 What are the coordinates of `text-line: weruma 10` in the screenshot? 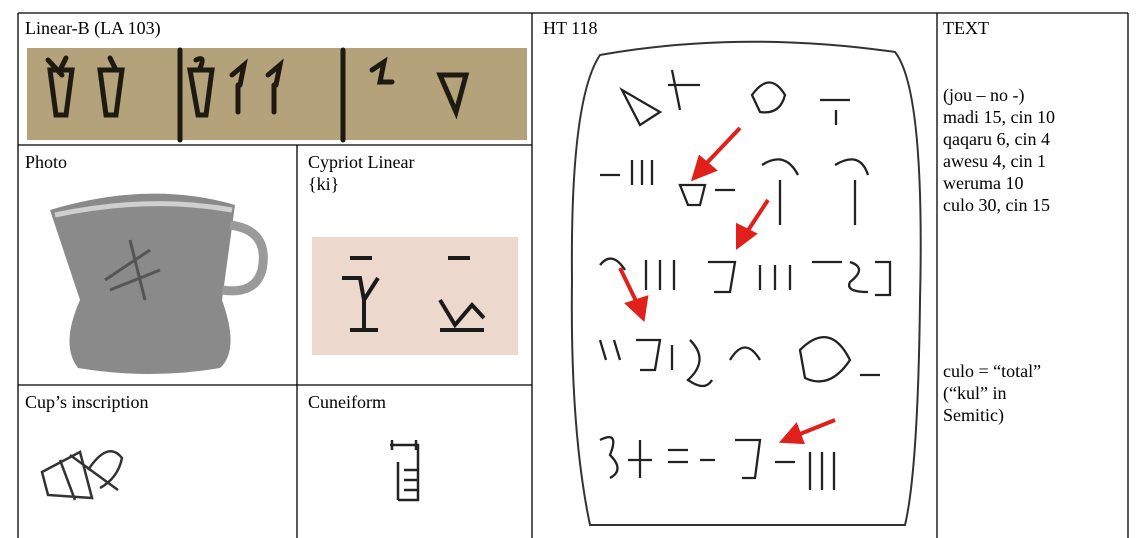 It's located at (983, 183).